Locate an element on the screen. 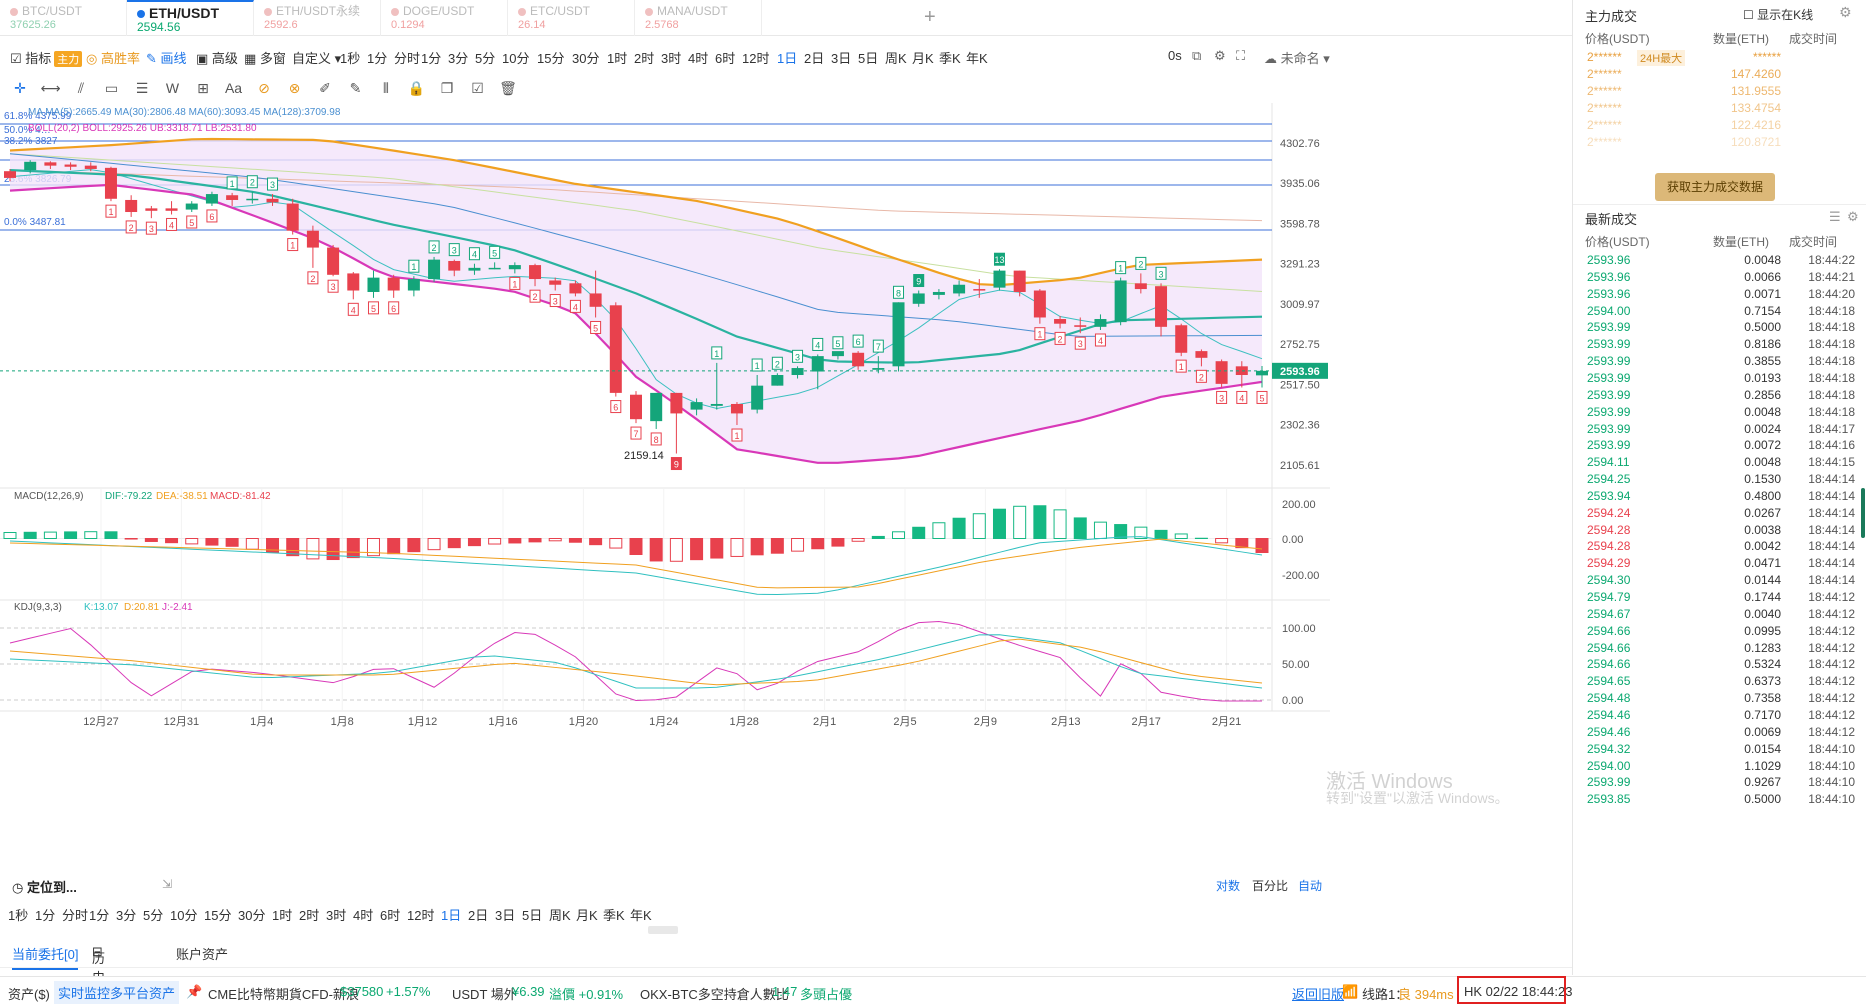 The image size is (1866, 1004). show-on-kline-toggle: ☐ 显示在K线 is located at coordinates (1778, 15).